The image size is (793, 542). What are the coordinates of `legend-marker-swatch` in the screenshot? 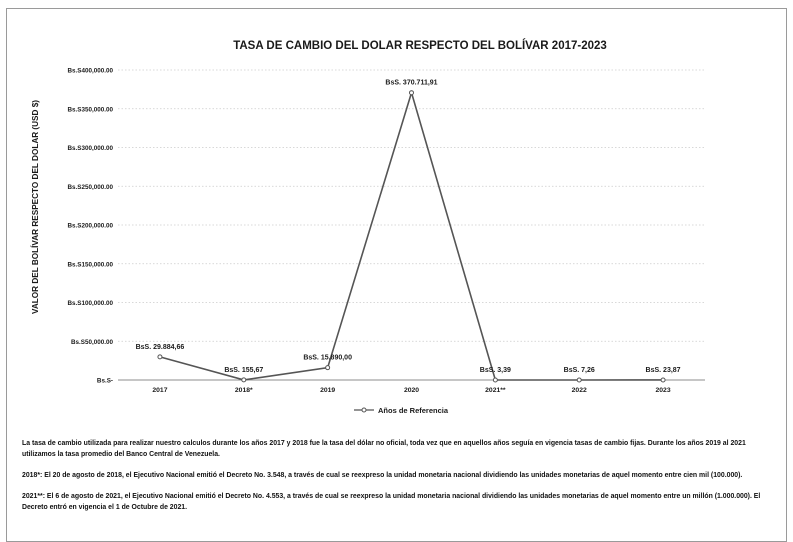 It's located at (364, 410).